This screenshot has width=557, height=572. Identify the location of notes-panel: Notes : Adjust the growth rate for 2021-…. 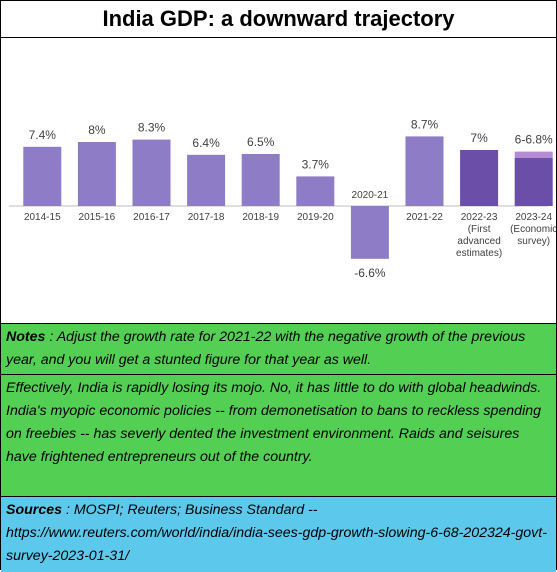
(278, 349).